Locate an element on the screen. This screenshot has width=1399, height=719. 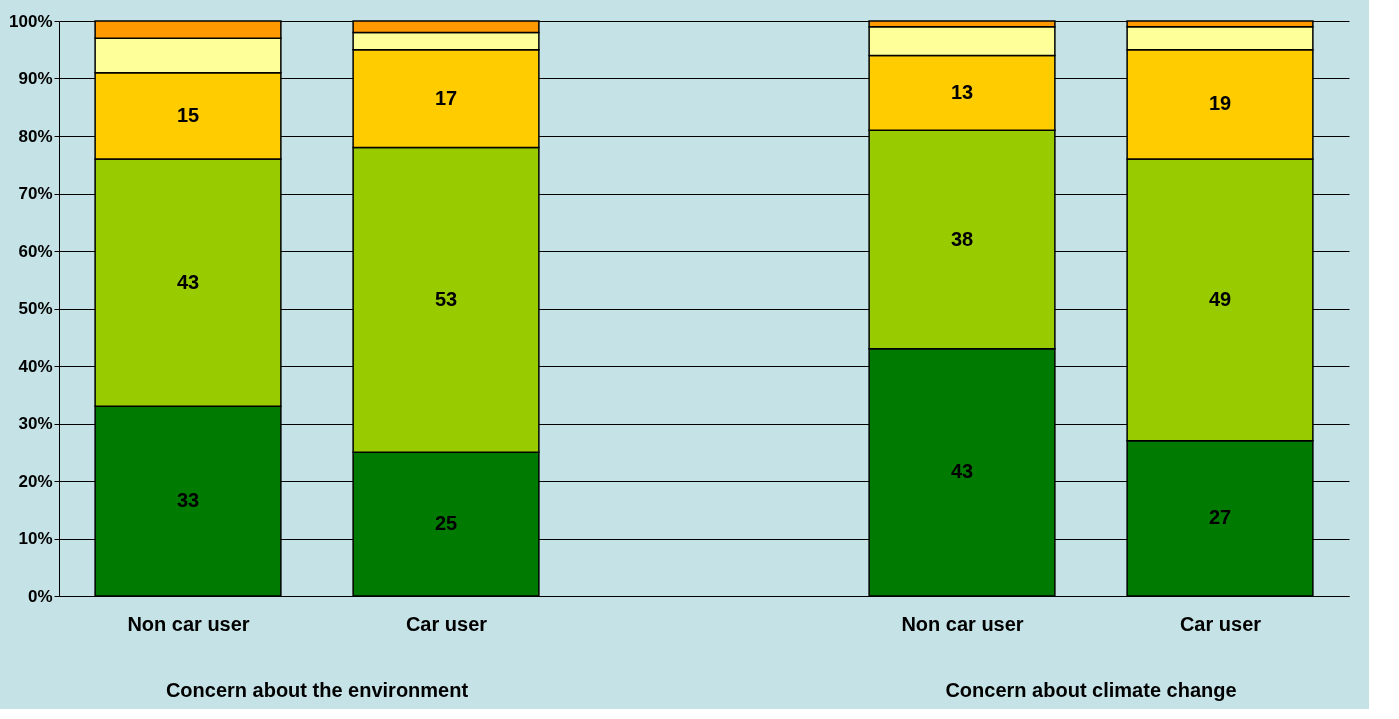
data-label: 25 is located at coordinates (446, 523).